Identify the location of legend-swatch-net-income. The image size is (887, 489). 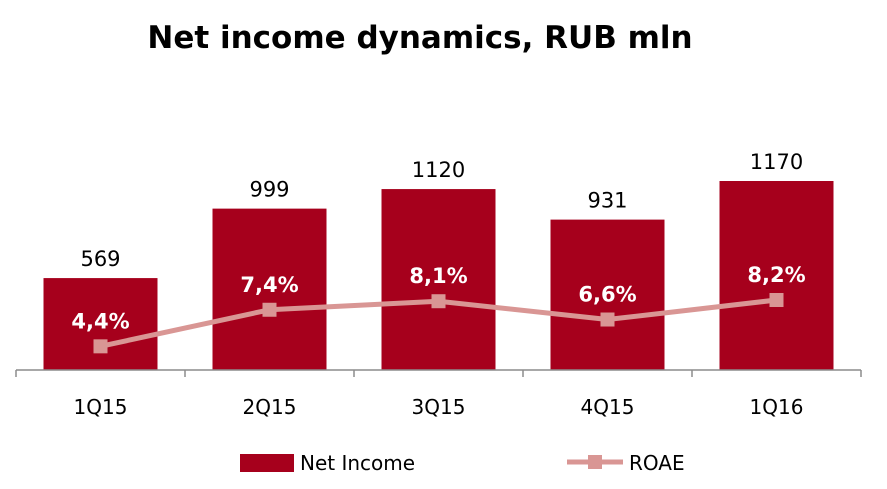
(267, 463).